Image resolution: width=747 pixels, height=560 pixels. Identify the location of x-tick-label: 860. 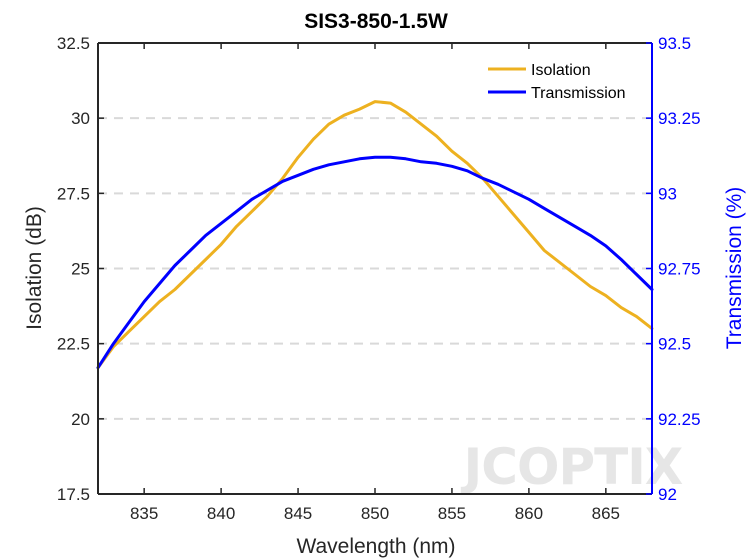
(529, 513).